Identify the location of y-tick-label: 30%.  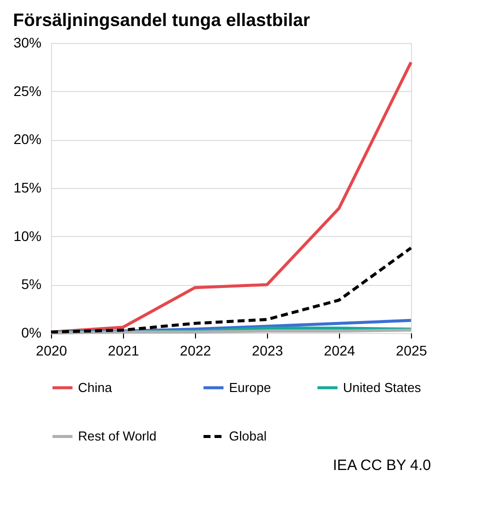
(27, 42).